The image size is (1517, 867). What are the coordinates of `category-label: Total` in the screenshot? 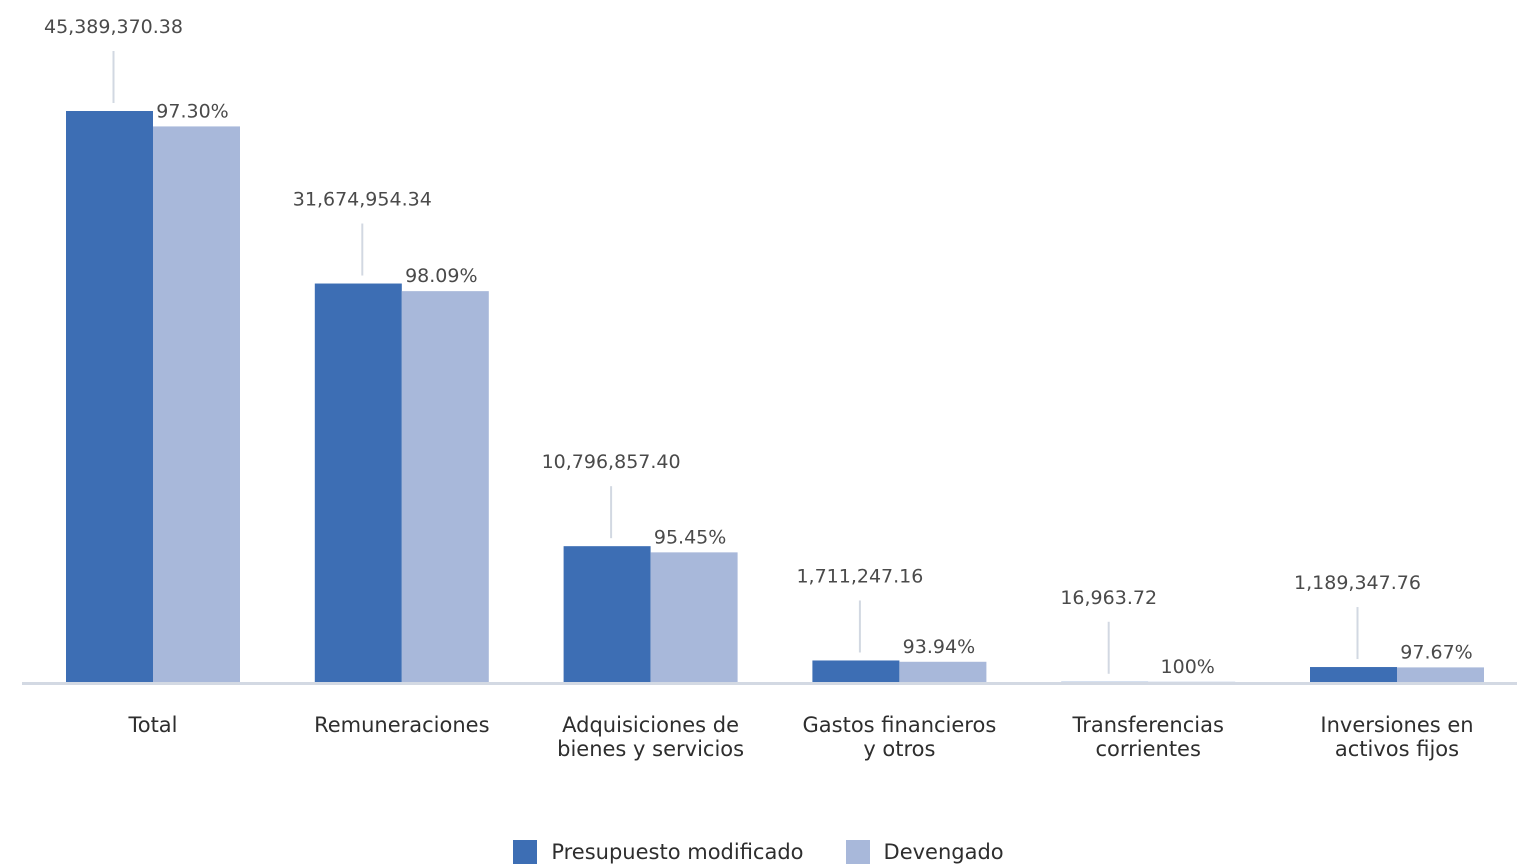 It's located at (152, 725).